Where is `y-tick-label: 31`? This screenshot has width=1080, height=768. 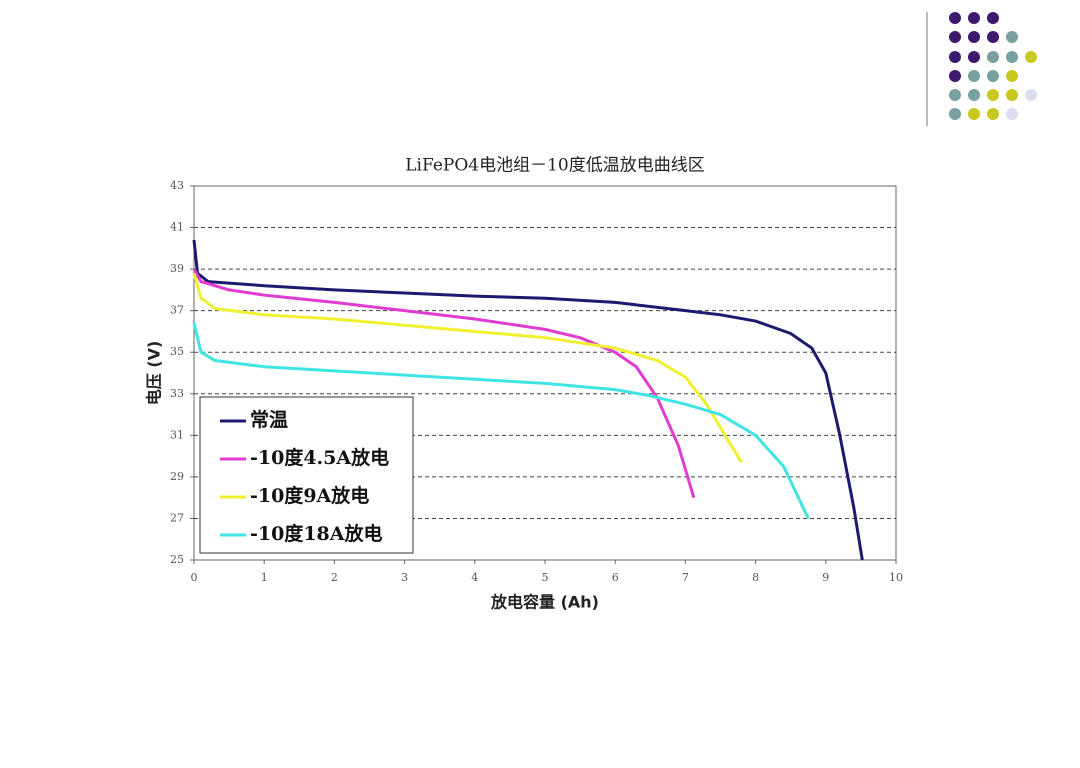 y-tick-label: 31 is located at coordinates (177, 434).